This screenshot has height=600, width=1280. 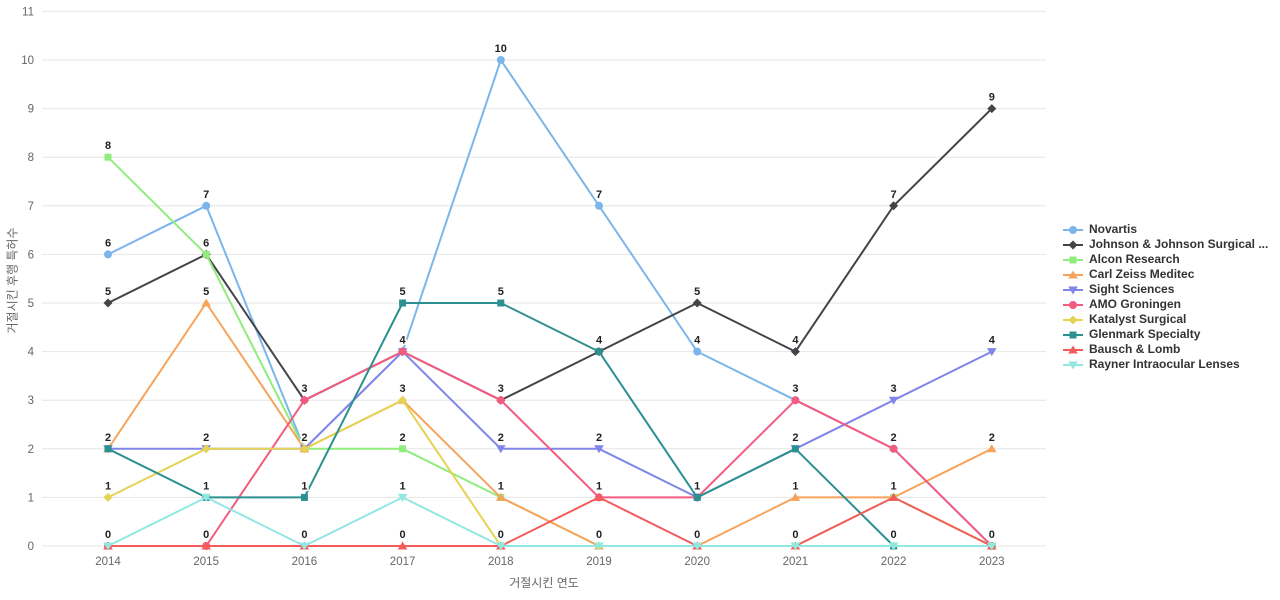 I want to click on legend-item-novartis: Novartis, so click(x=1165, y=229).